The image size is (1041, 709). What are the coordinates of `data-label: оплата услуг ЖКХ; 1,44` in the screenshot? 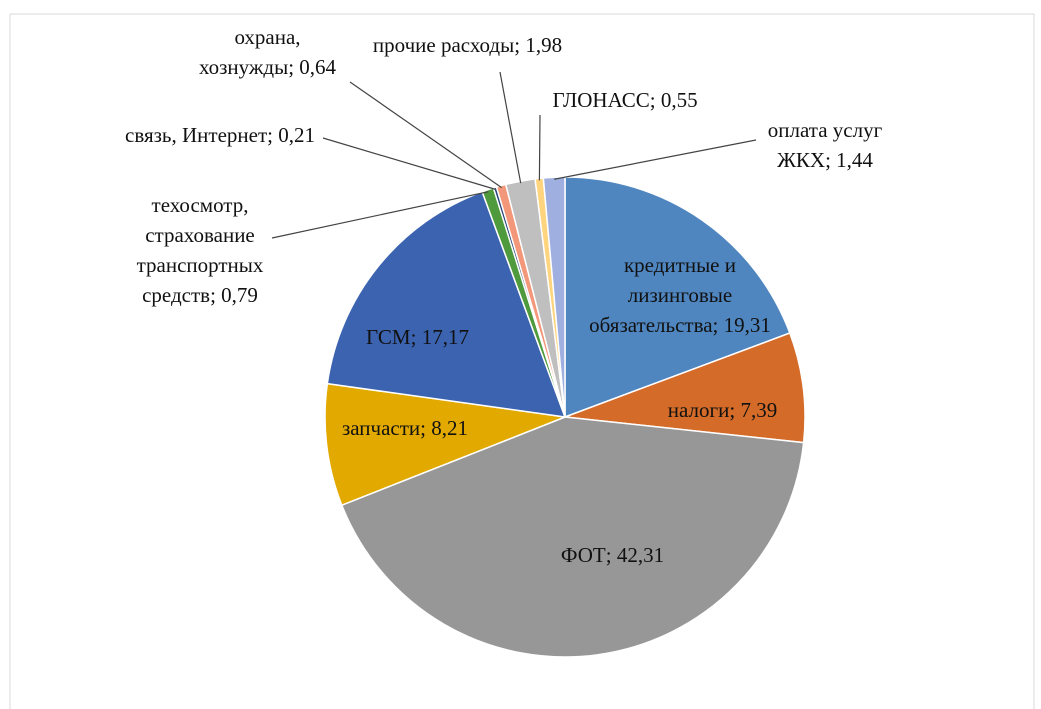 It's located at (825, 145).